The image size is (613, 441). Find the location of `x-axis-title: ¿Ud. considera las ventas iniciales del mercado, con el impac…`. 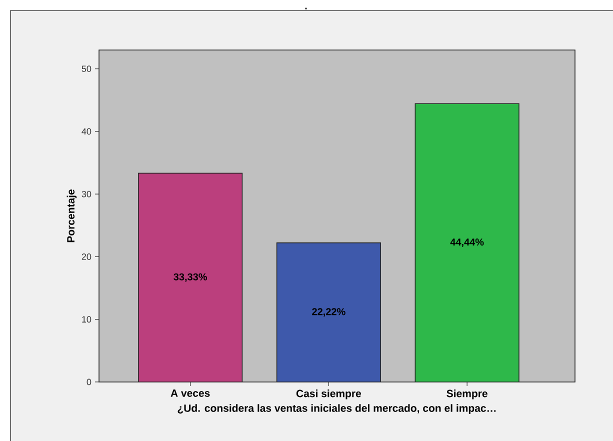

x-axis-title: ¿Ud. considera las ventas iniciales del mercado, con el impac… is located at coordinates (337, 409).